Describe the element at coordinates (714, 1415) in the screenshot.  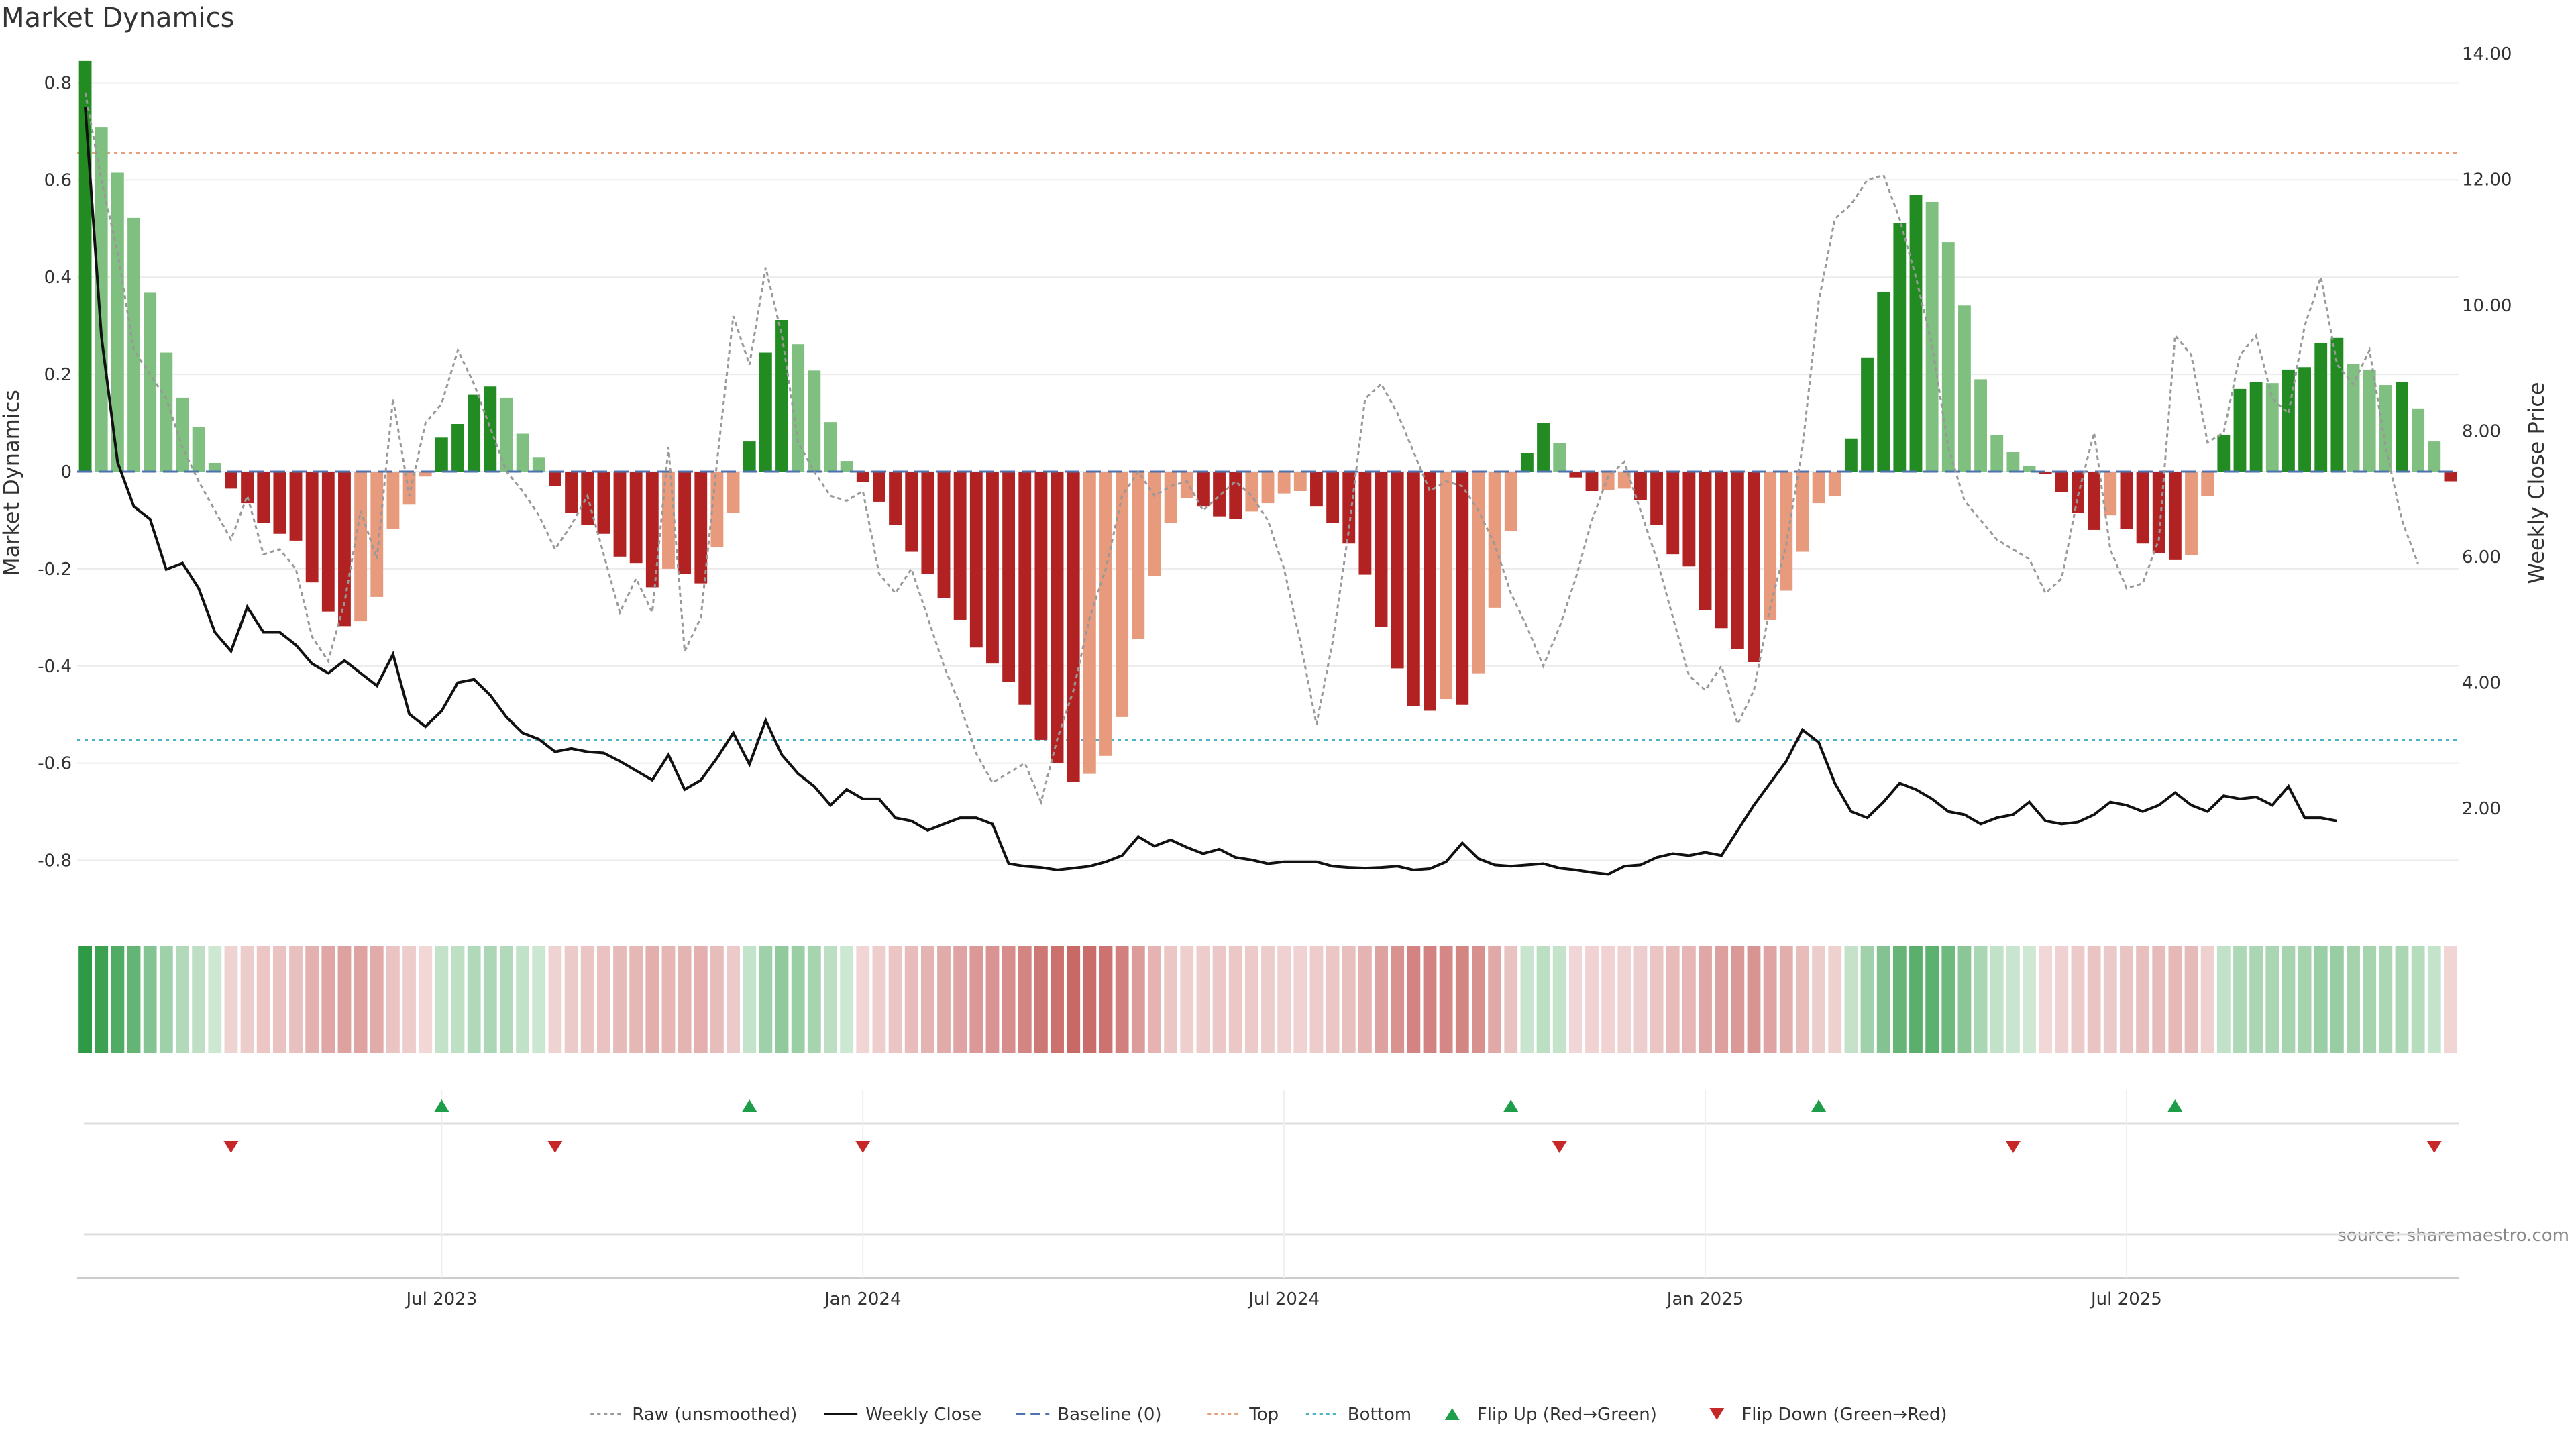
I see `legend-label: Raw (unsmoothed)` at that location.